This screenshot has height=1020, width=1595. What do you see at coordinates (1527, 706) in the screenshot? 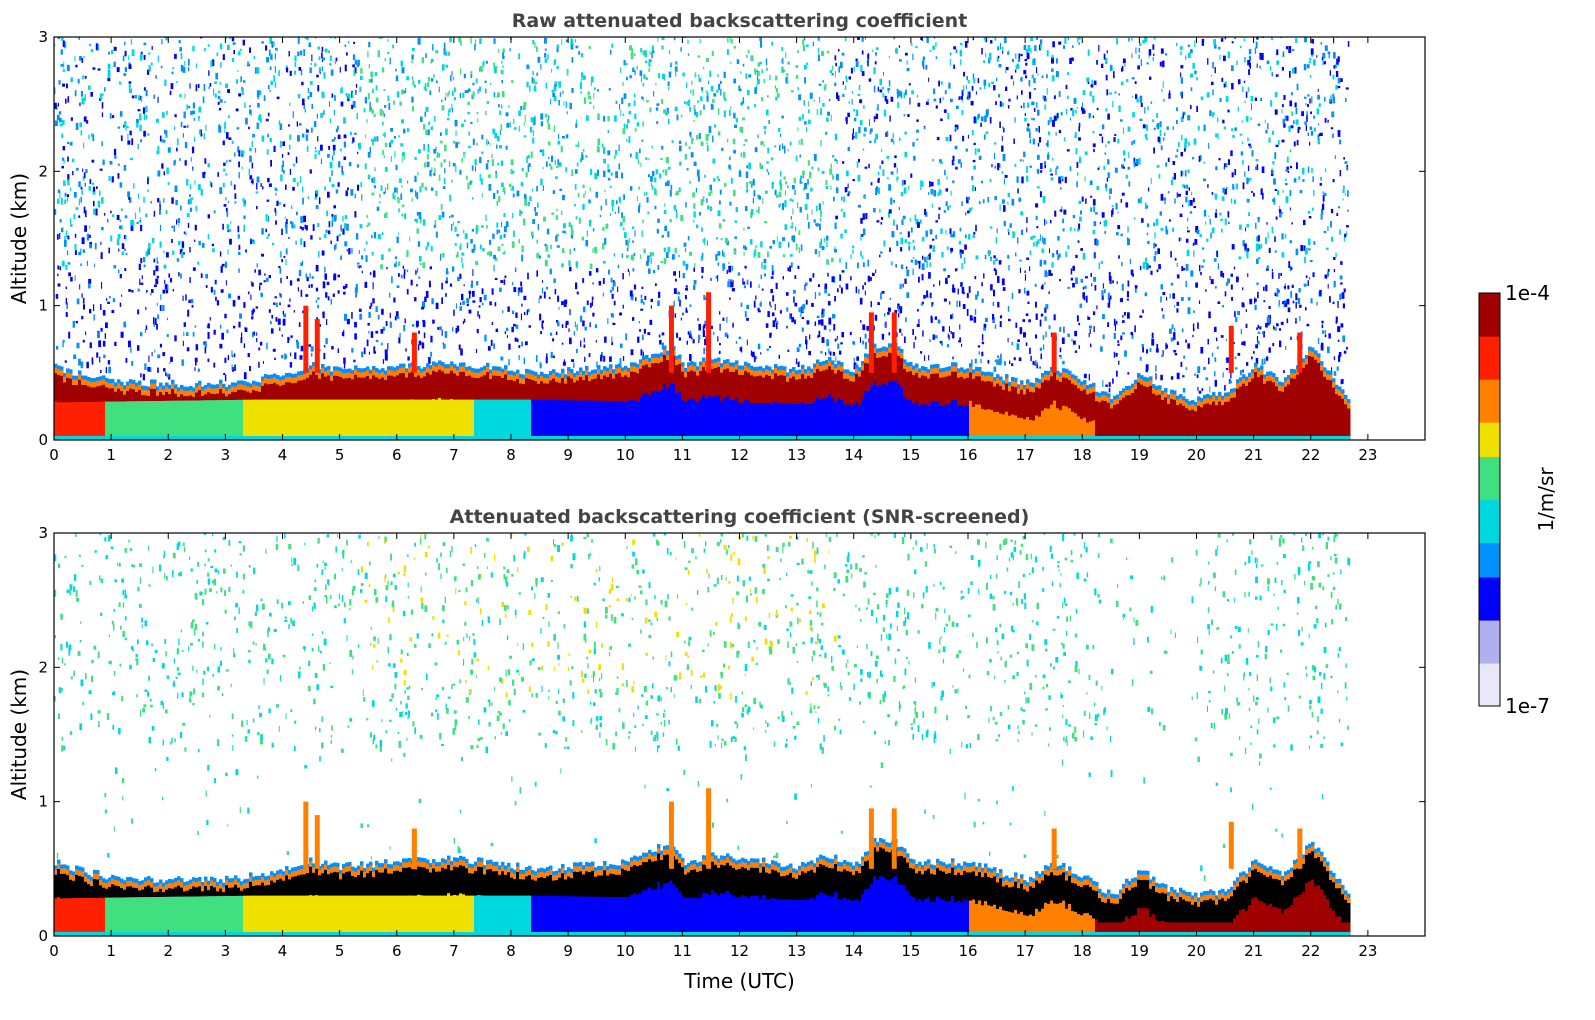
I see `colorbar-min-label: 1e-7` at bounding box center [1527, 706].